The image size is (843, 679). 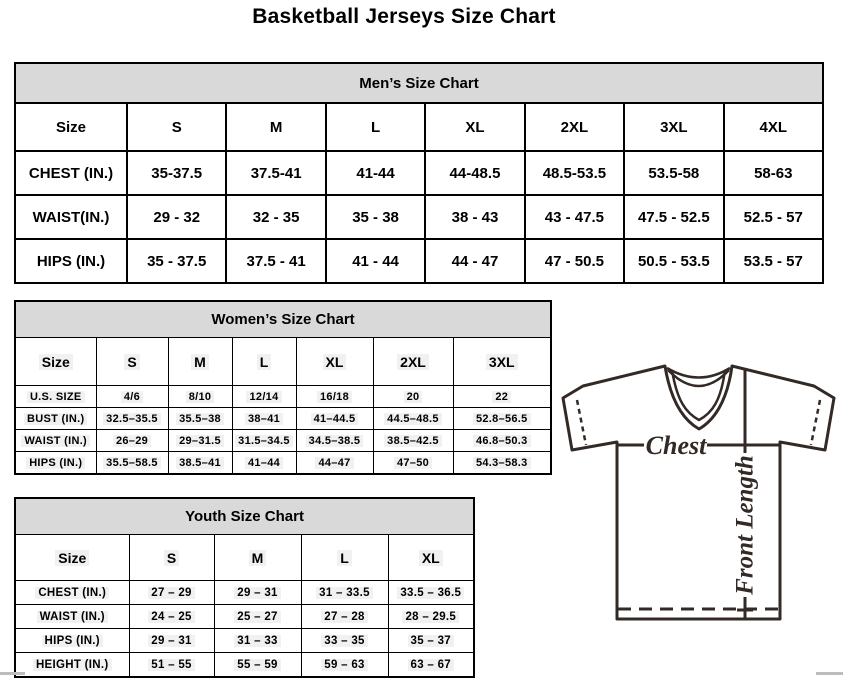 I want to click on womens-measurement-row: U.S. SIZE 4/6 8/10 12/14 16/18 20 22, so click(x=283, y=396).